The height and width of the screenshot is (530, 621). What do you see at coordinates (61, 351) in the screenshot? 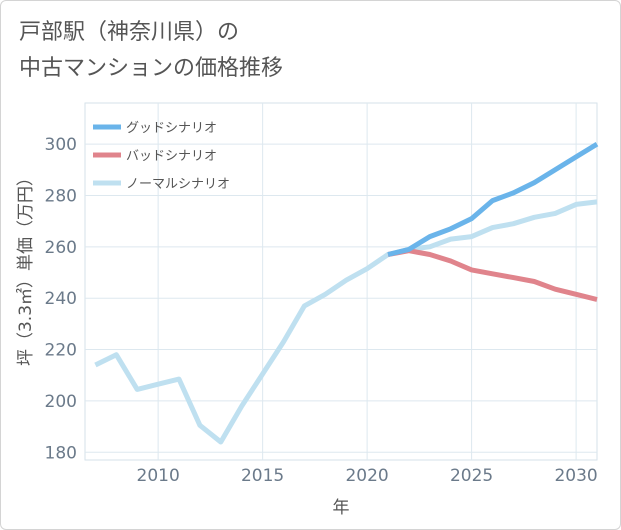
I see `y-tick-label: 220` at bounding box center [61, 351].